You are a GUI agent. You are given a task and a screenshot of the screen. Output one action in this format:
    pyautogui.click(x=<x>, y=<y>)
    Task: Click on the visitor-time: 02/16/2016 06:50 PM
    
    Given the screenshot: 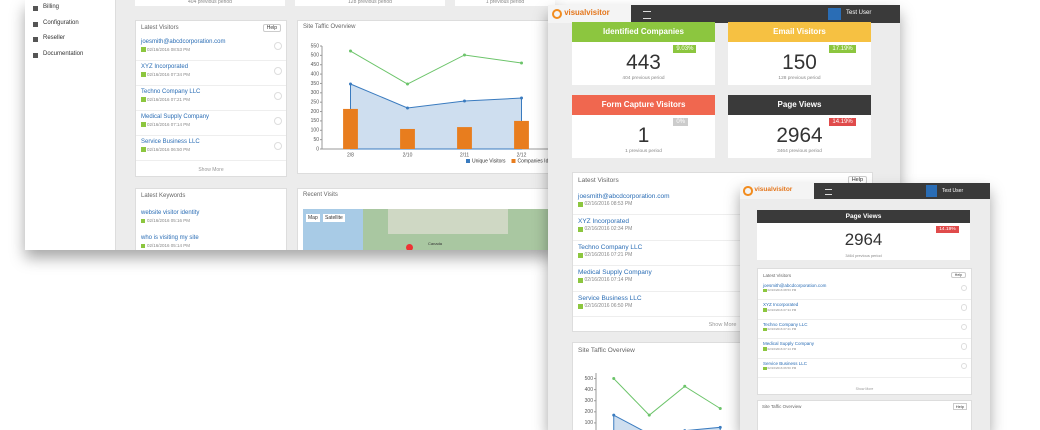 What is the action you would take?
    pyautogui.click(x=608, y=305)
    